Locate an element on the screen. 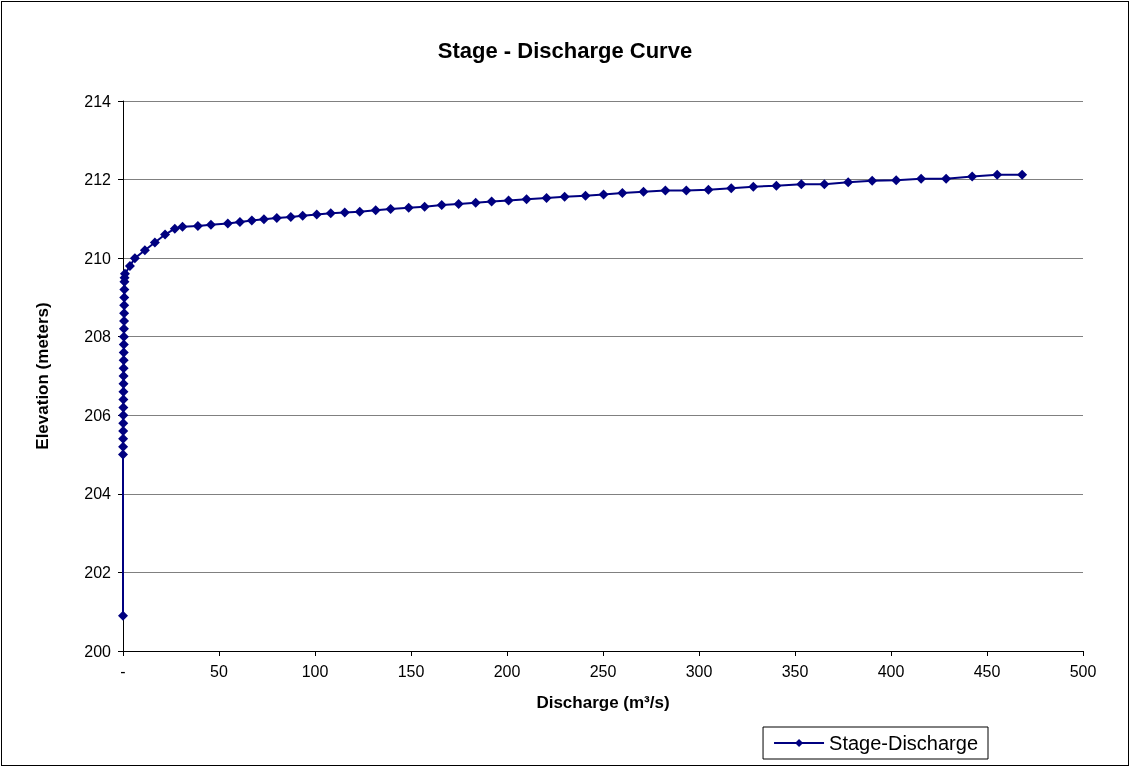  x-tick-label: - is located at coordinates (123, 671).